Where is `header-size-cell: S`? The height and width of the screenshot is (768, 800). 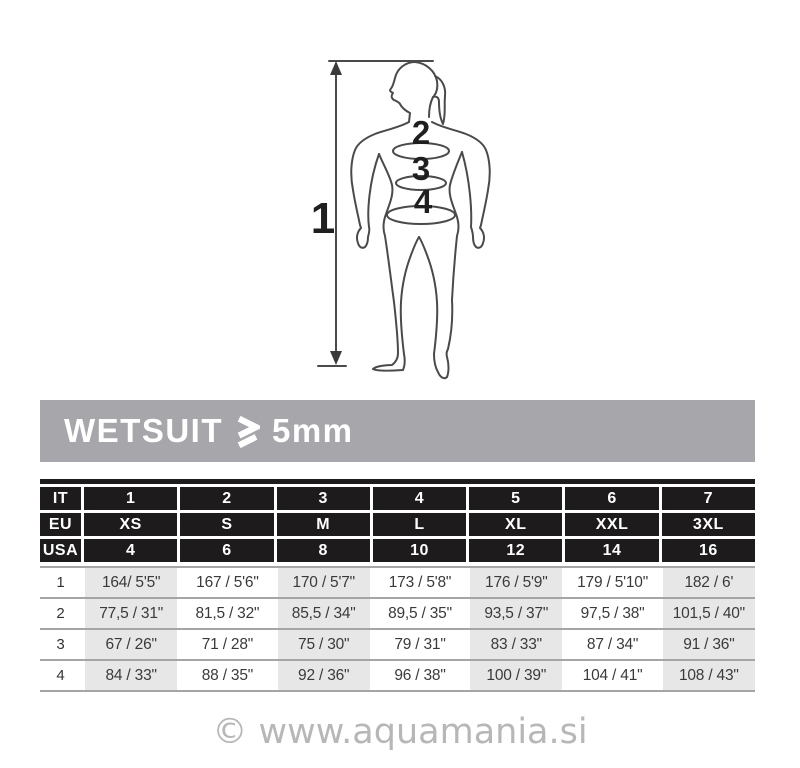
header-size-cell: S is located at coordinates (227, 524).